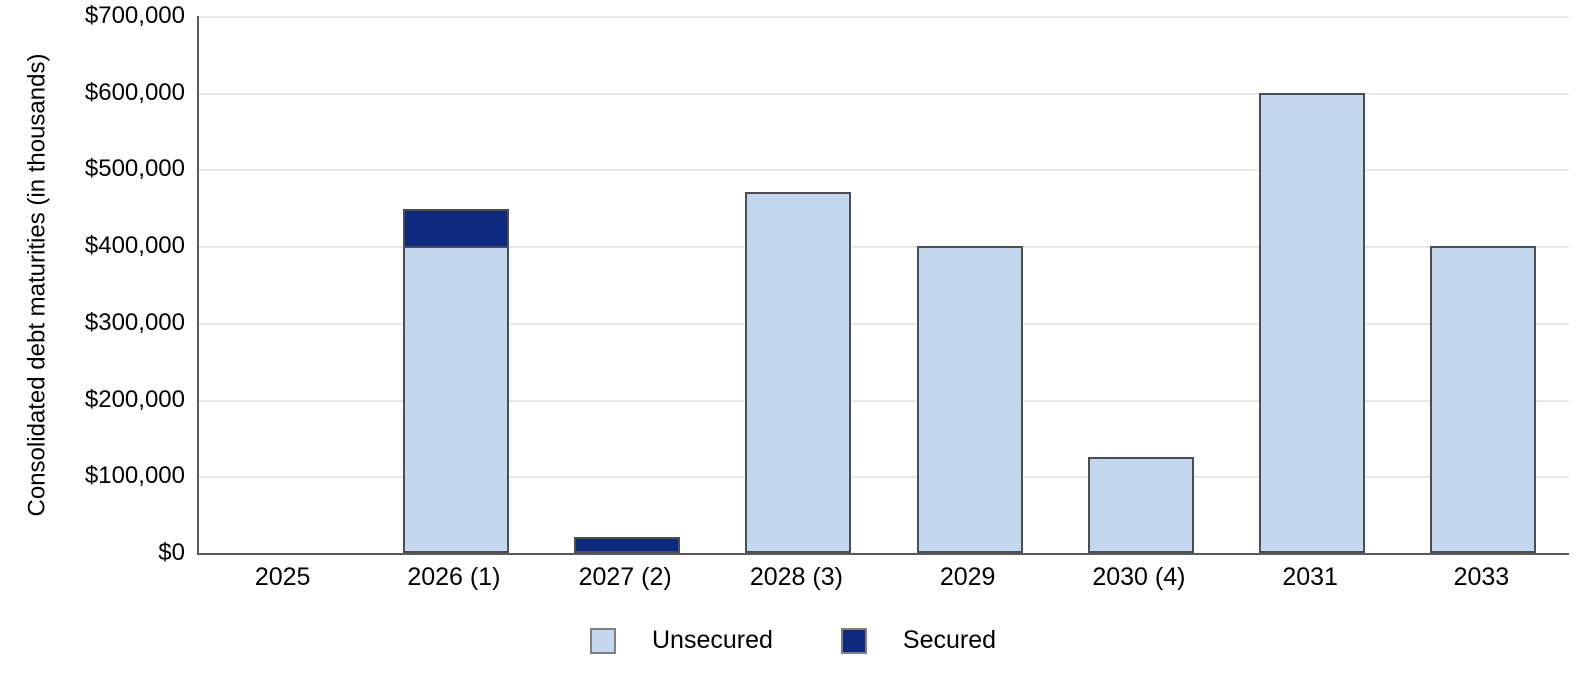 The image size is (1586, 690). What do you see at coordinates (455, 229) in the screenshot?
I see `bar-2026-1-secured` at bounding box center [455, 229].